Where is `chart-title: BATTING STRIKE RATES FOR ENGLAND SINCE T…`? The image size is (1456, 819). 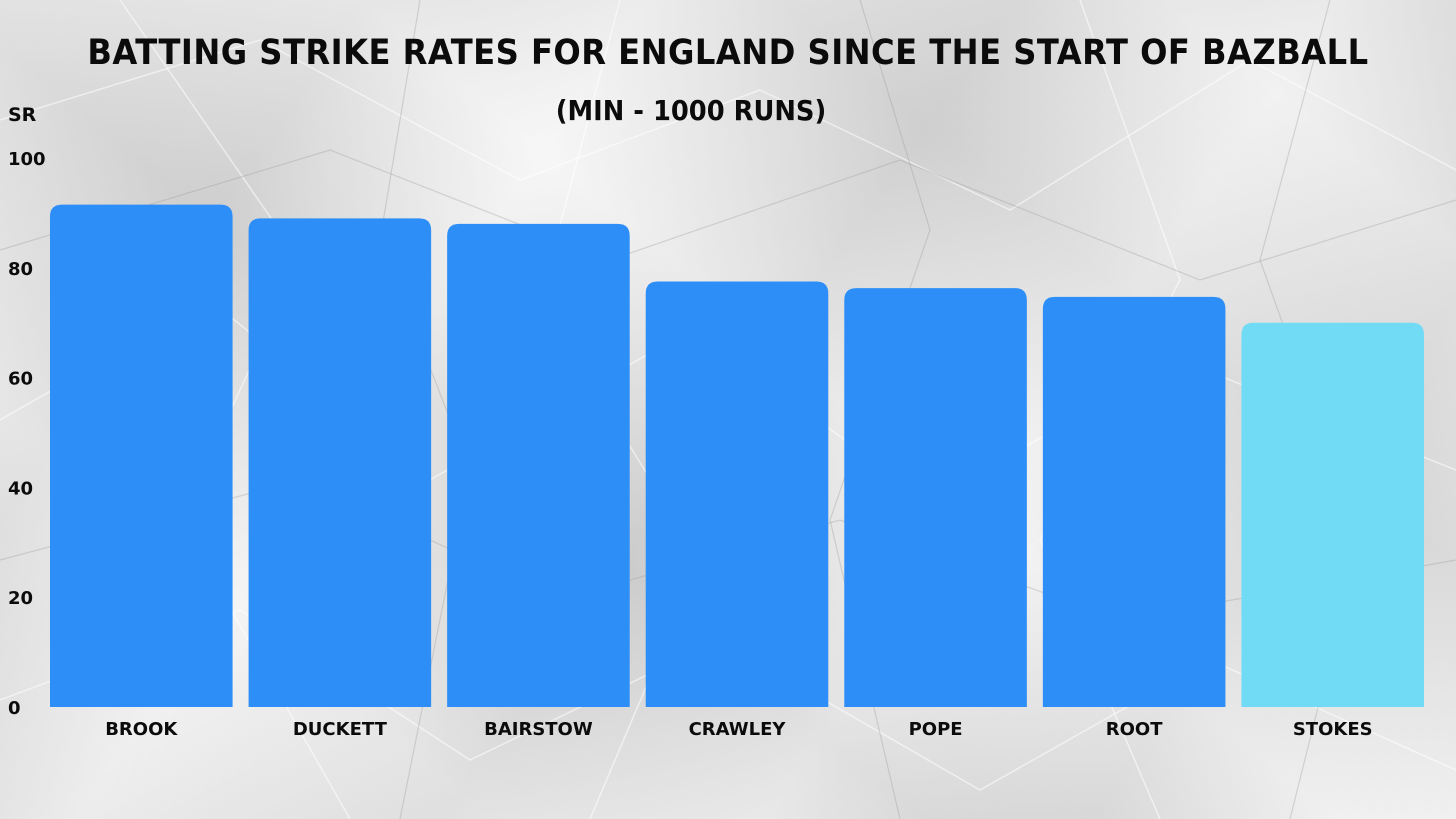 chart-title: BATTING STRIKE RATES FOR ENGLAND SINCE T… is located at coordinates (728, 53).